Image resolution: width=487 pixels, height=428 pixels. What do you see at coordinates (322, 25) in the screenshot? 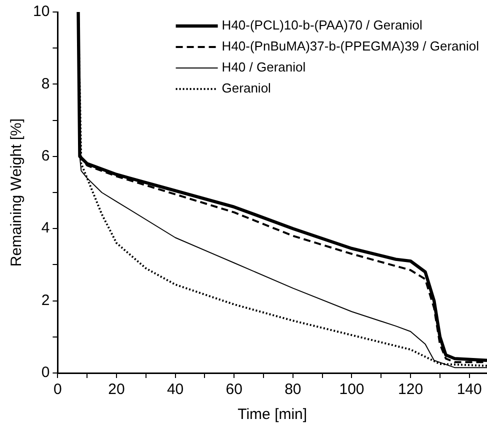
I see `legend-label: H40-(PCL)10-b-(PAA)70 / Geraniol` at bounding box center [322, 25].